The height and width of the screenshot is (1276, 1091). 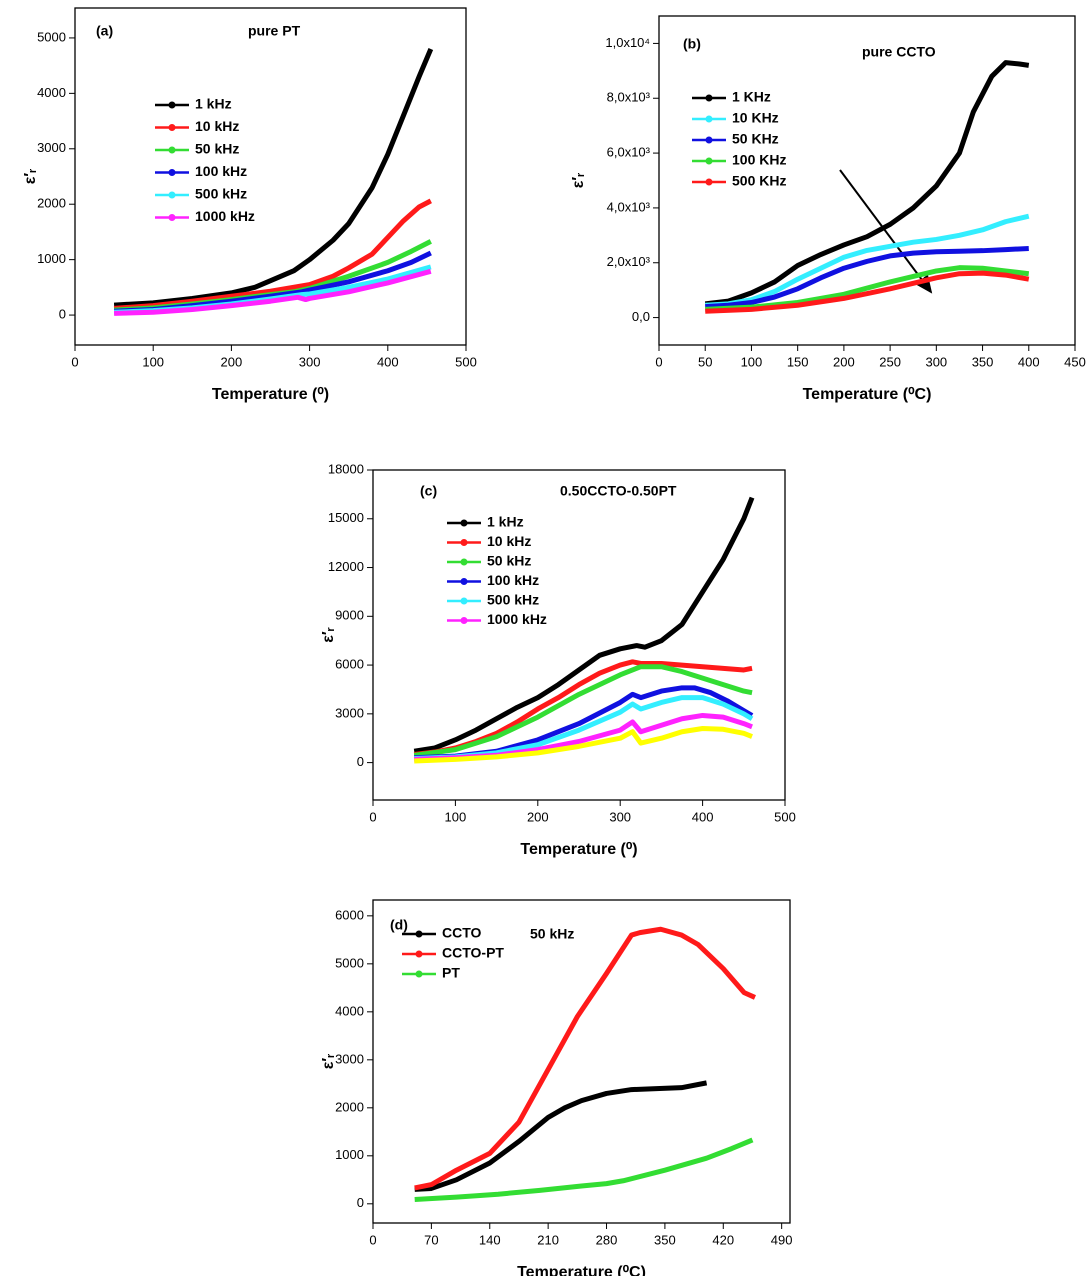 What do you see at coordinates (349, 615) in the screenshot?
I see `y-tick-label: 9000` at bounding box center [349, 615].